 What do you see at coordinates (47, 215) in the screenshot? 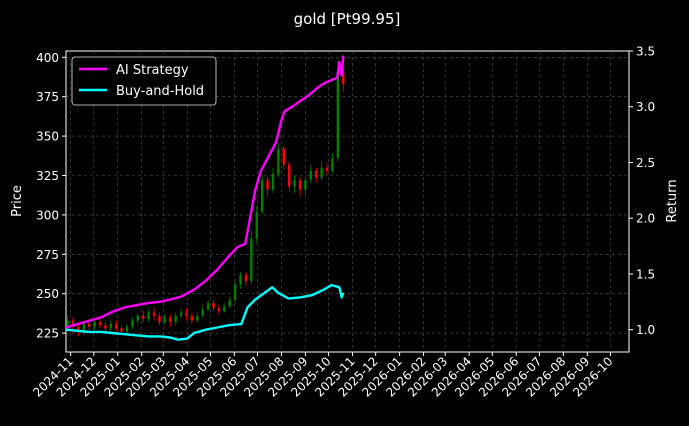
I see `y-tick-label: 300` at bounding box center [47, 215].